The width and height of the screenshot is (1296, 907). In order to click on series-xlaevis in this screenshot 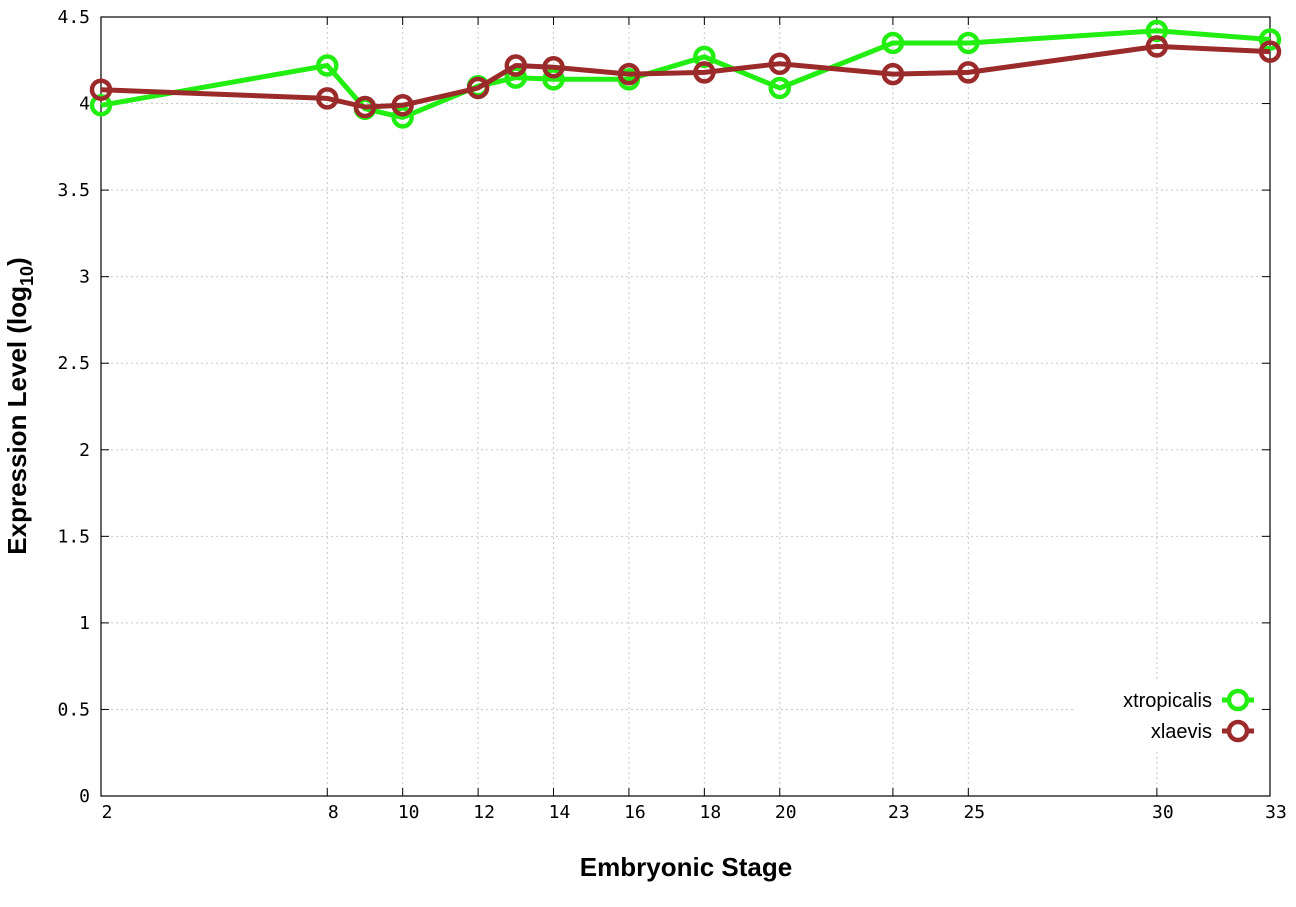, I will do `click(685, 77)`.